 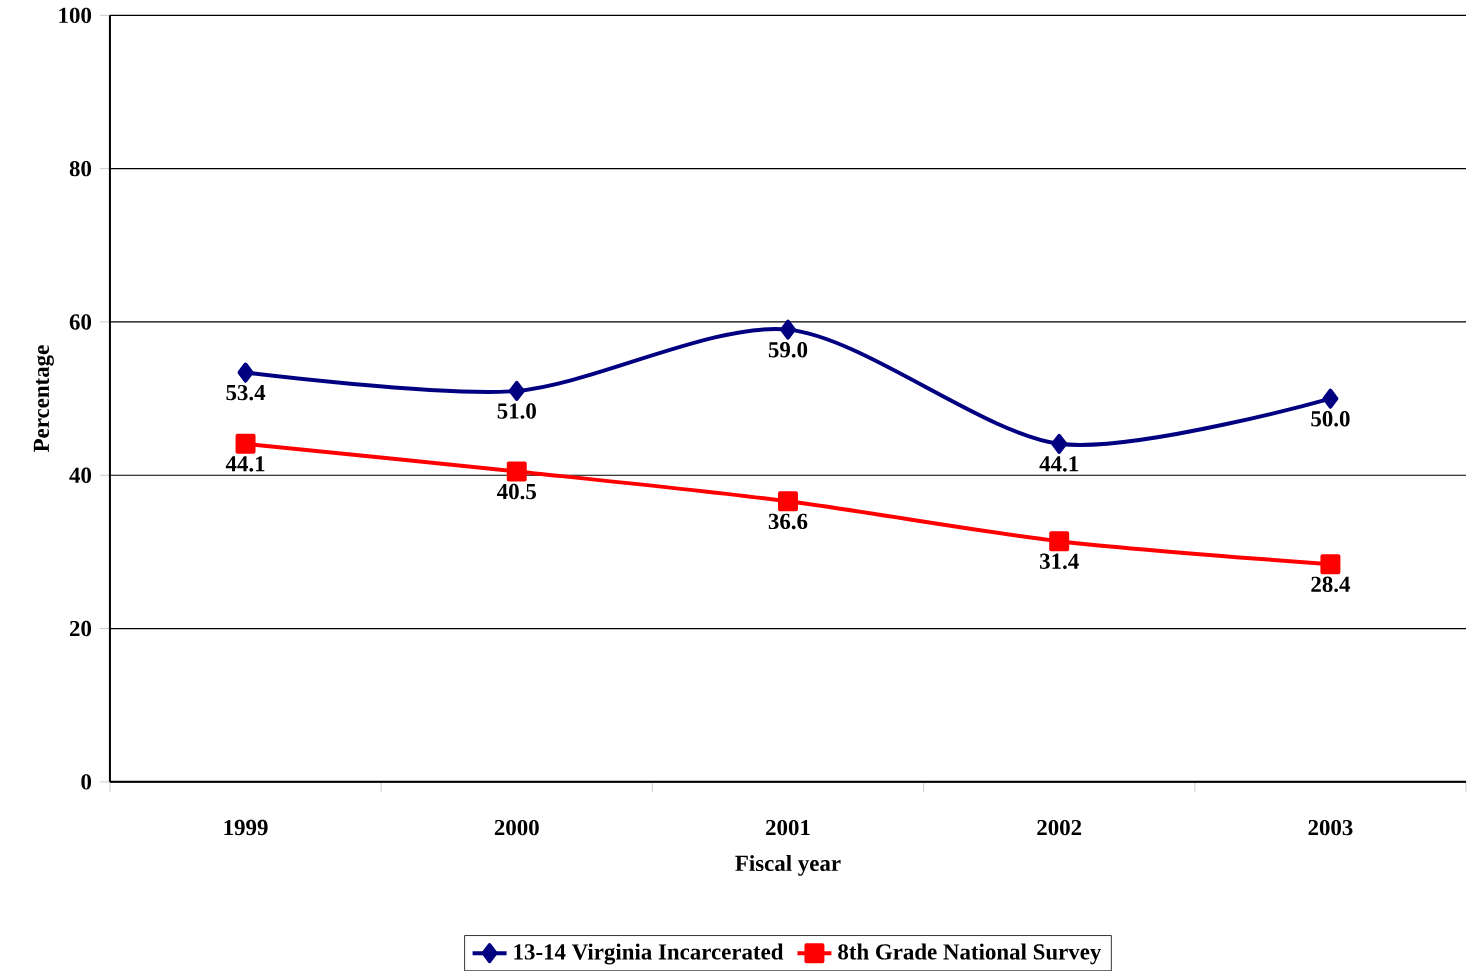 What do you see at coordinates (80, 322) in the screenshot?
I see `y-tick-label: 60` at bounding box center [80, 322].